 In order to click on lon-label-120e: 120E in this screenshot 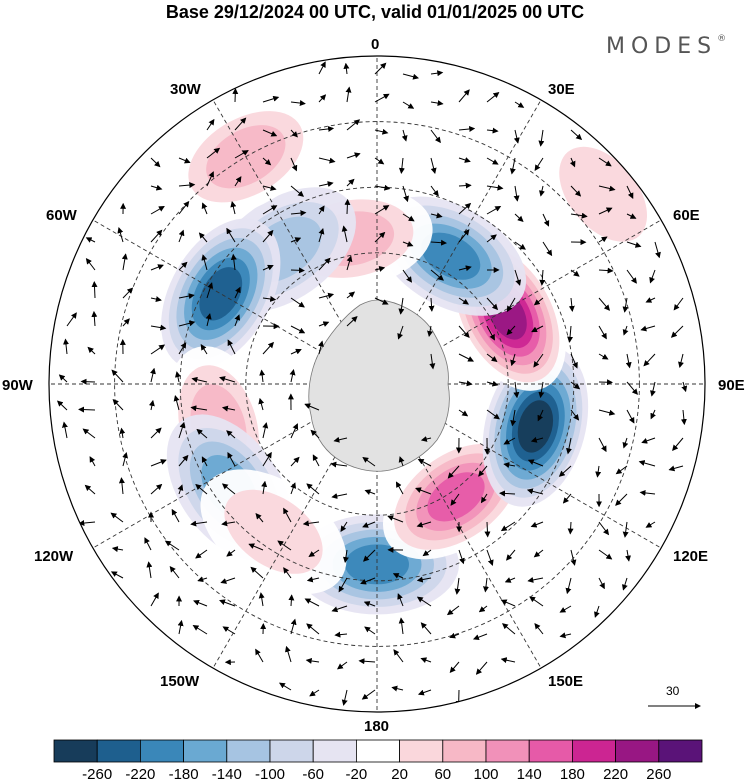, I will do `click(691, 556)`.